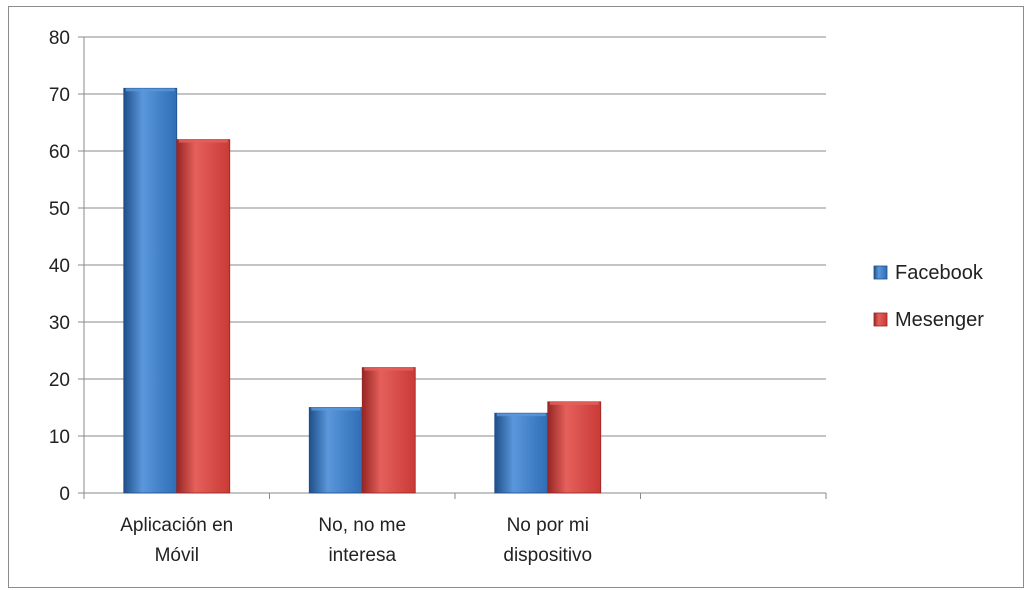 The height and width of the screenshot is (590, 1032). What do you see at coordinates (59, 152) in the screenshot?
I see `y-tick-label-60: 60` at bounding box center [59, 152].